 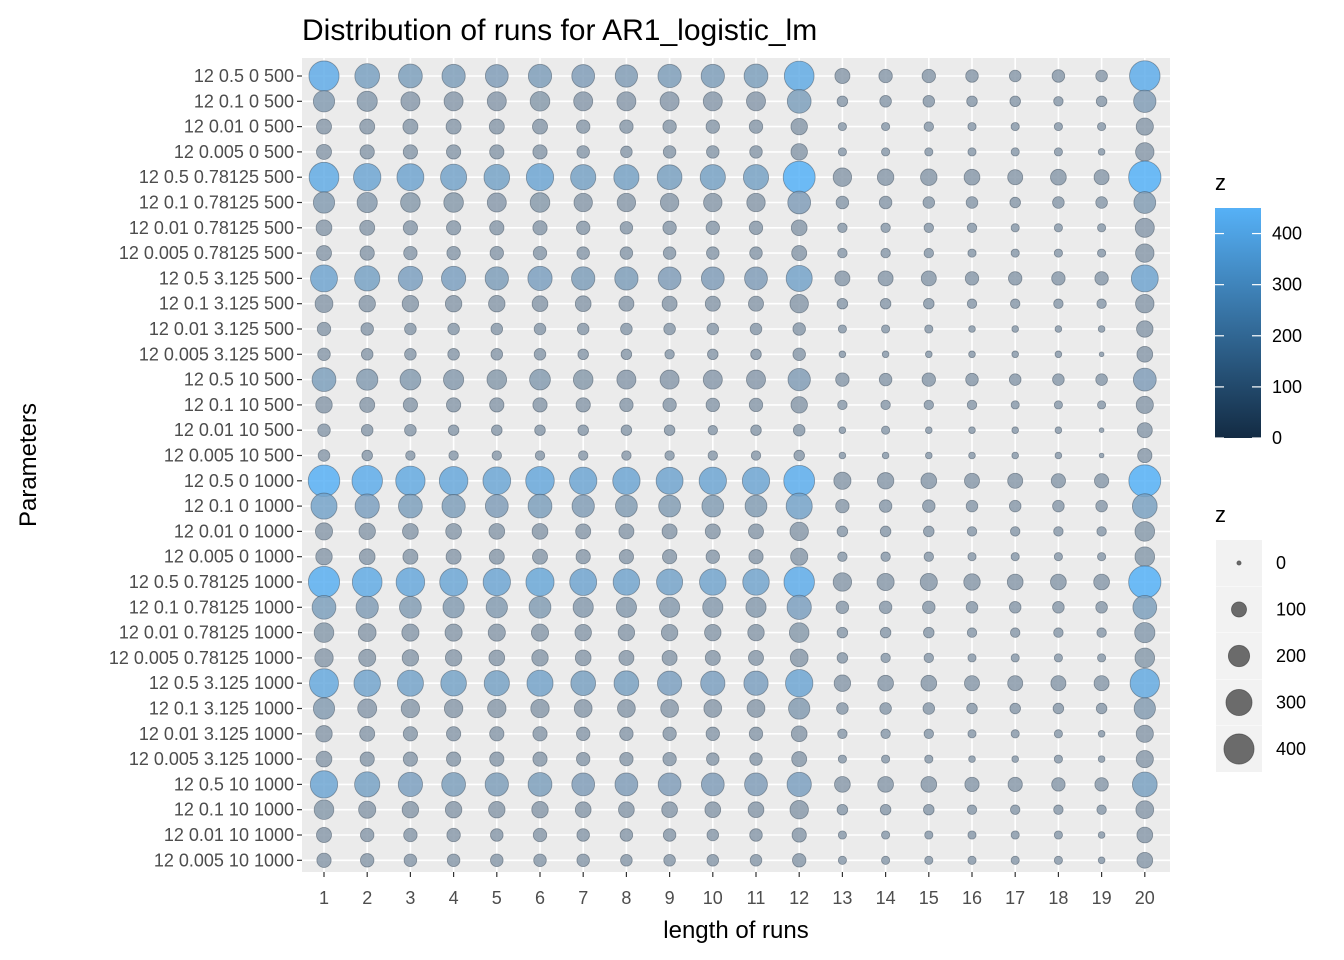 What do you see at coordinates (1239, 749) in the screenshot?
I see `size-key-point` at bounding box center [1239, 749].